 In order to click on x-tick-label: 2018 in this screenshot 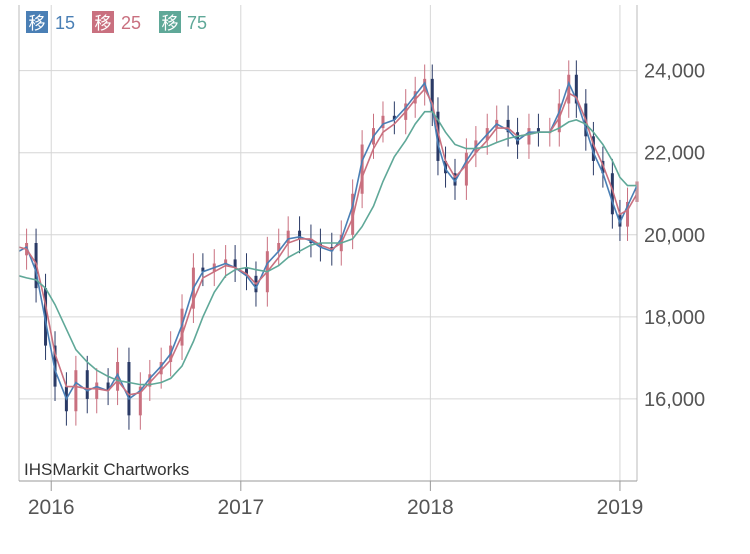, I will do `click(430, 507)`.